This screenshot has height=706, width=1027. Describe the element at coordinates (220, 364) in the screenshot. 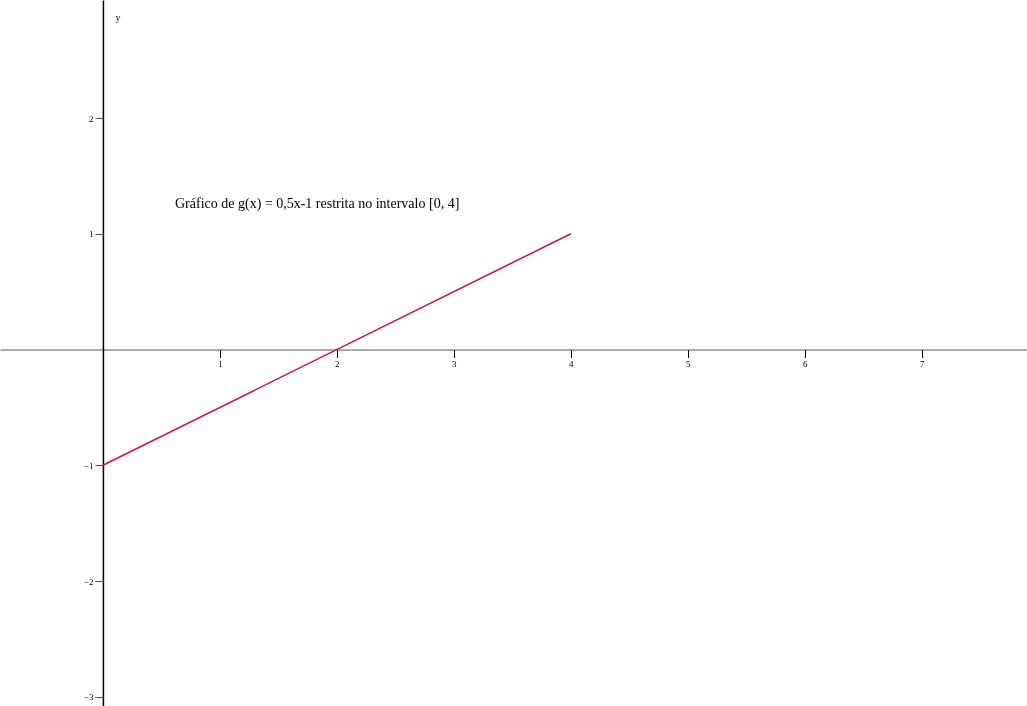

I see `x-tick-label: 1` at that location.